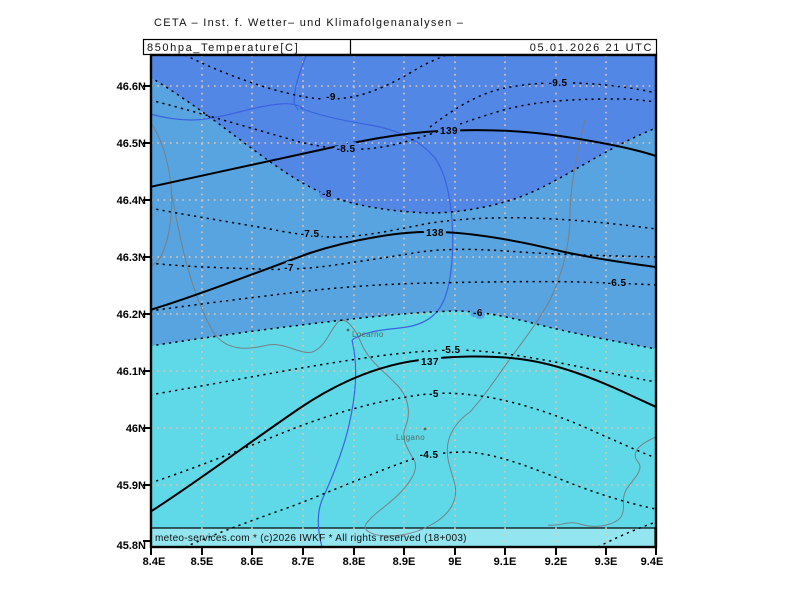 The height and width of the screenshot is (600, 800). Describe the element at coordinates (154, 562) in the screenshot. I see `lon-label-8.4: 8.4E` at that location.